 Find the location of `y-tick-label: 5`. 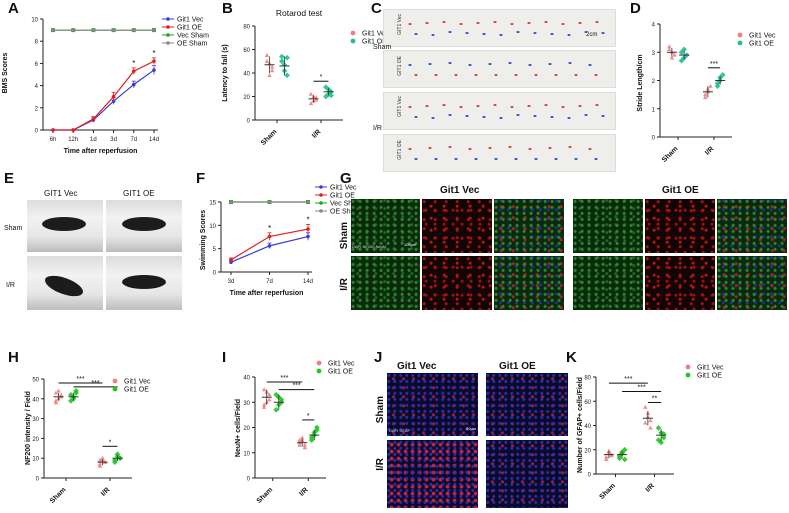

y-tick-label: 5 is located at coordinates (215, 250).